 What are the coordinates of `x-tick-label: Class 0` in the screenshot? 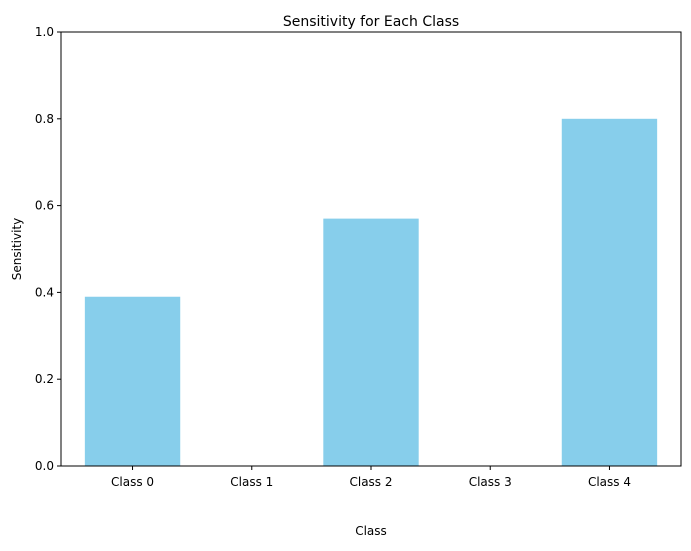 It's located at (132, 482).